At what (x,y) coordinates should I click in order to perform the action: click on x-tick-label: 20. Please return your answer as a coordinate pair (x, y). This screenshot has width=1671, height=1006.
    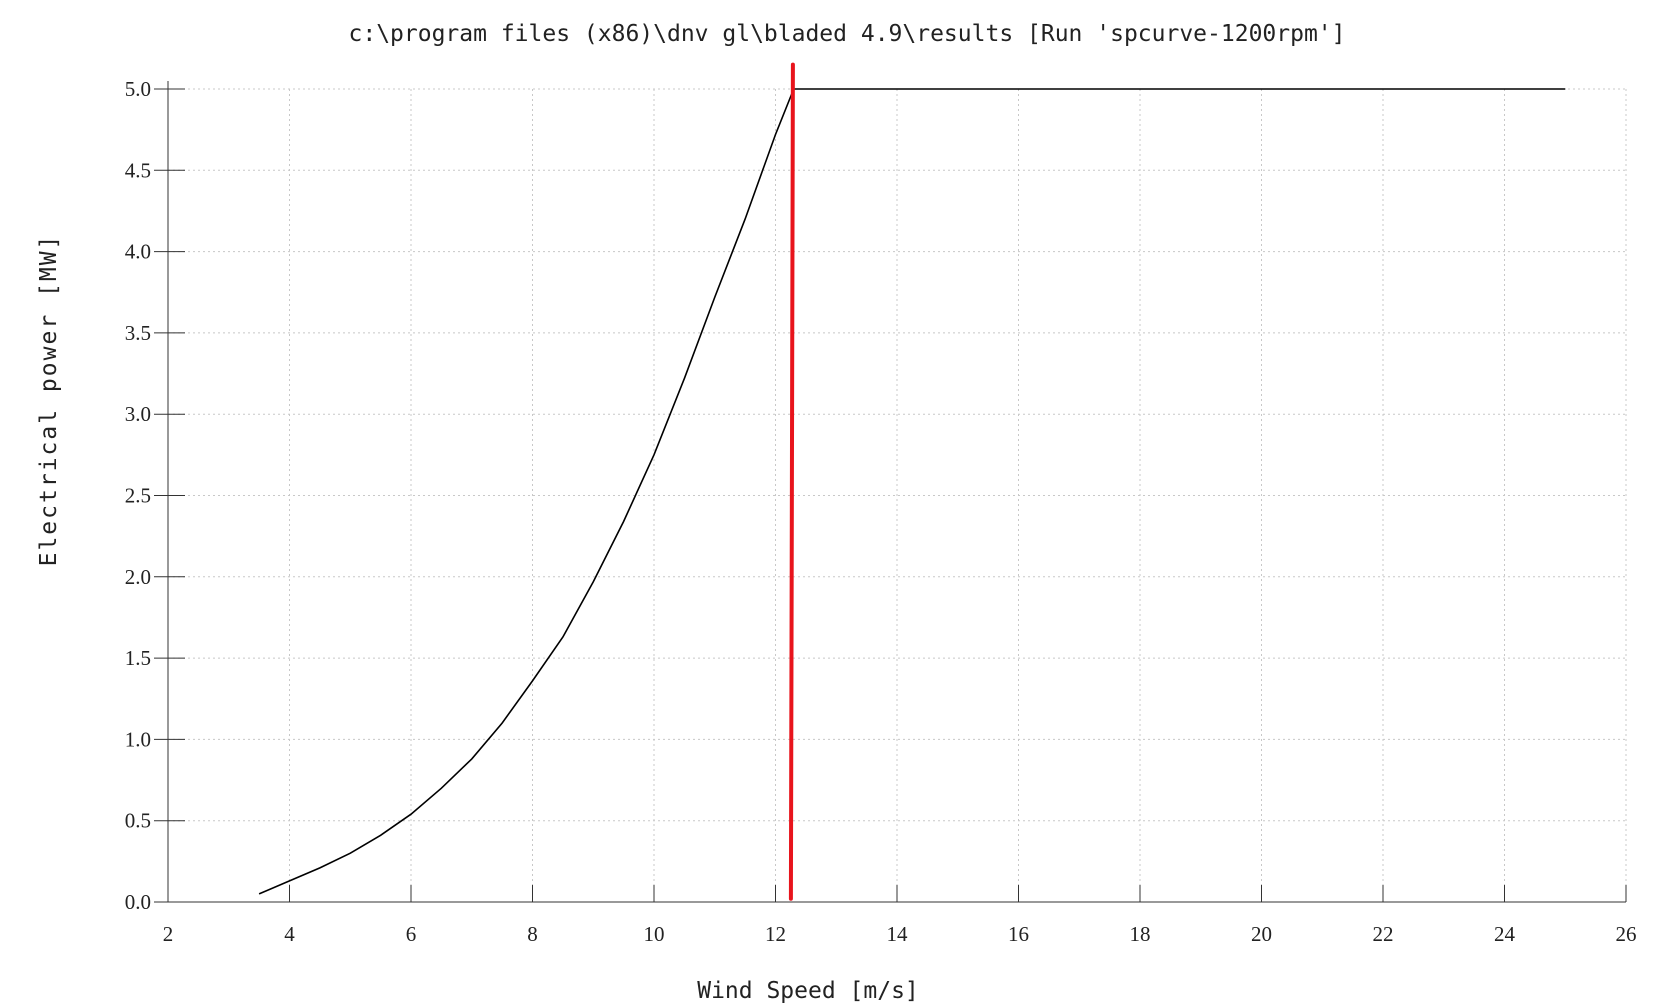
    Looking at the image, I should click on (1261, 934).